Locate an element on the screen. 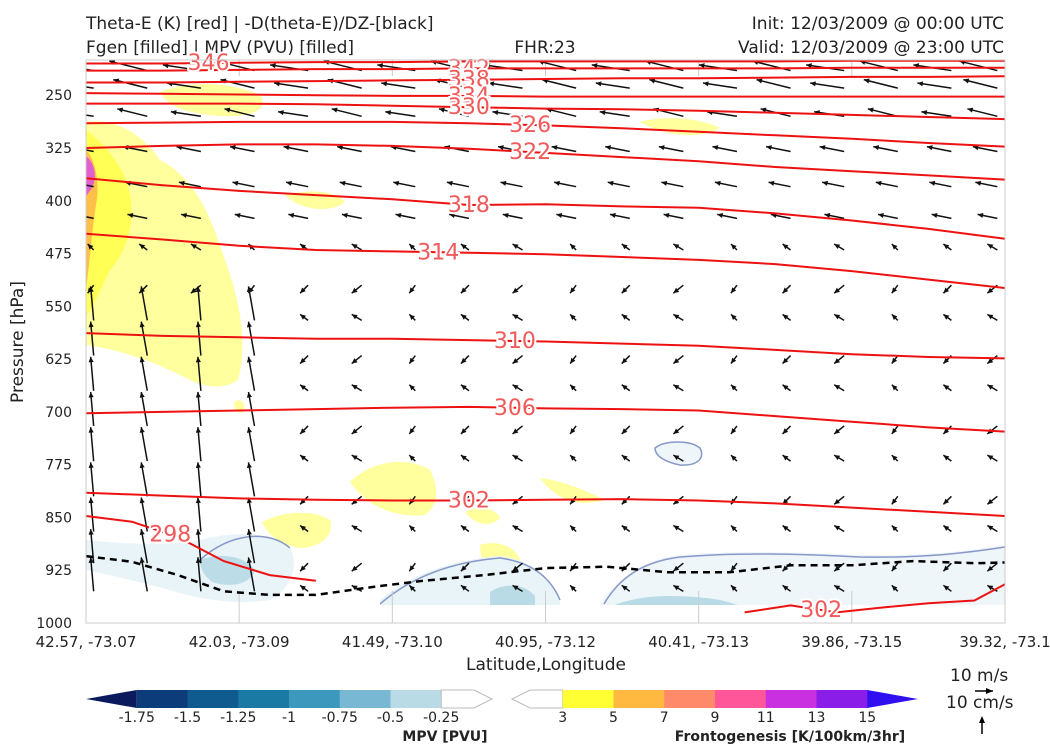 The image size is (1050, 750). y-tick-label: 775 is located at coordinates (58, 466).